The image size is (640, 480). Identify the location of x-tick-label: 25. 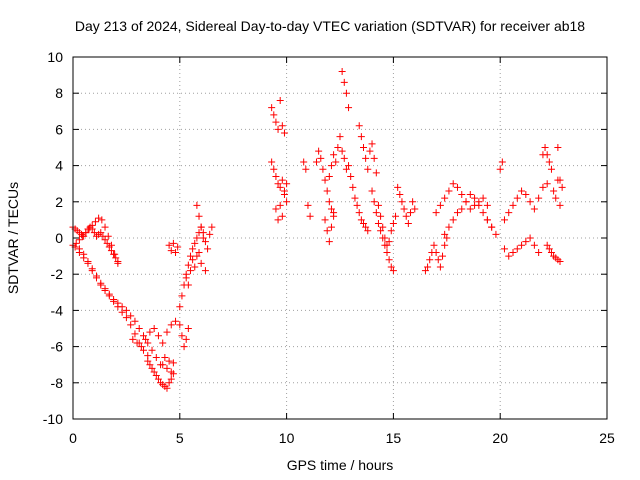
(607, 438).